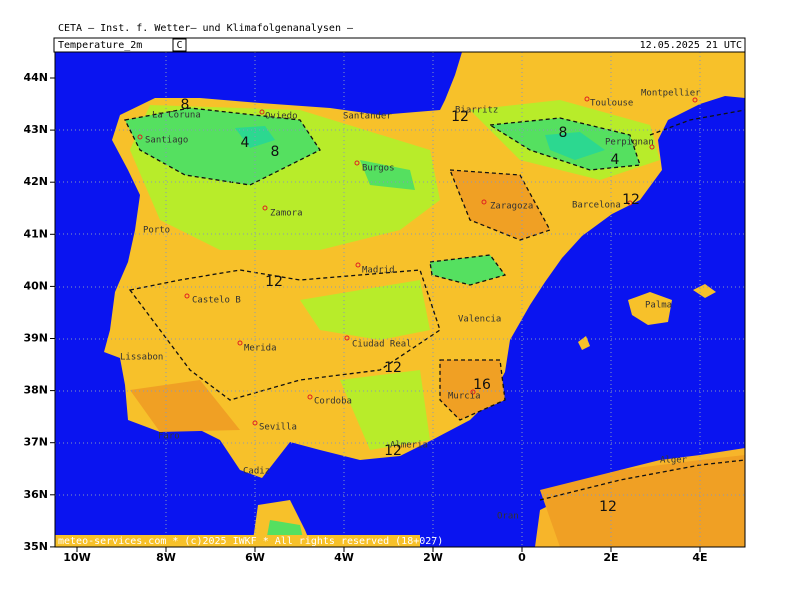 The height and width of the screenshot is (600, 800). Describe the element at coordinates (476, 111) in the screenshot. I see `city-label: Biarritz` at that location.